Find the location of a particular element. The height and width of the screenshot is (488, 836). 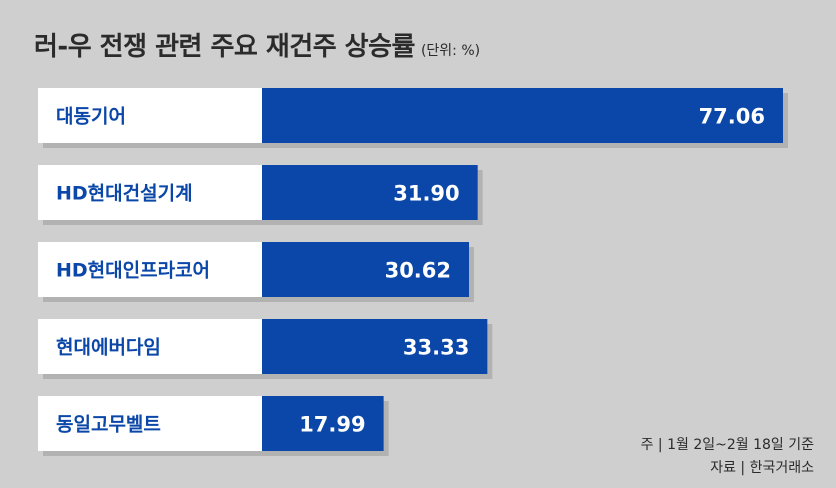

category-label: 대동기어 is located at coordinates (91, 117).